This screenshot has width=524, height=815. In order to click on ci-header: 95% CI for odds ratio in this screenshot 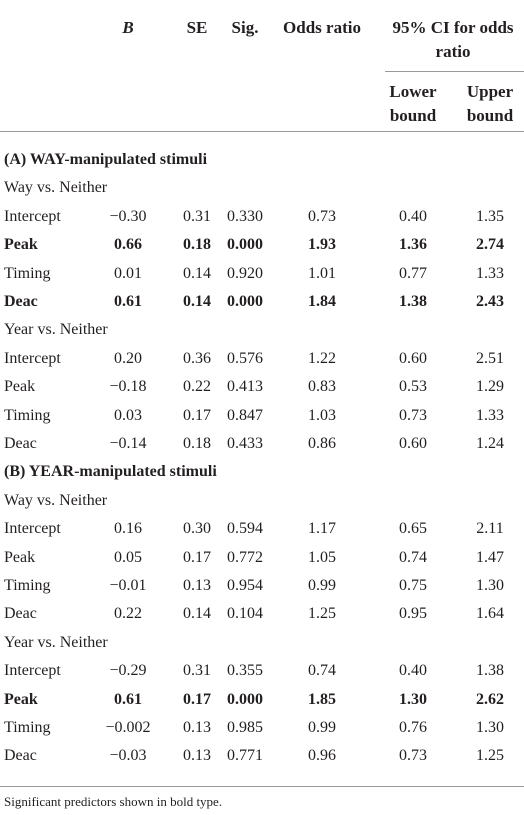, I will do `click(453, 39)`.